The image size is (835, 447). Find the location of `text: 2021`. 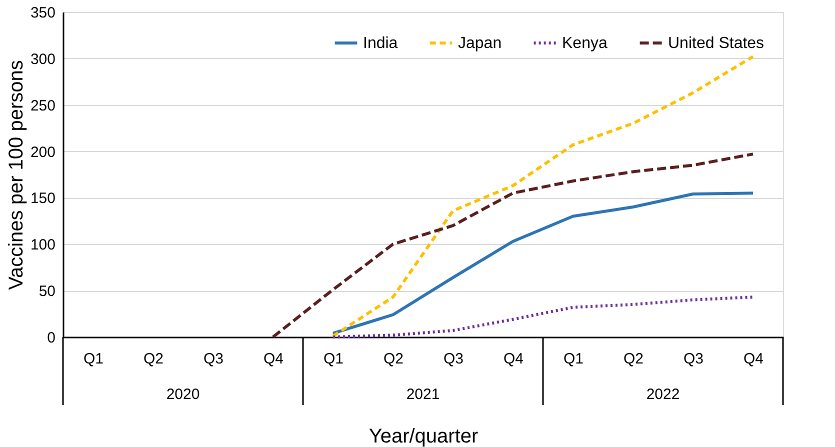

text: 2021 is located at coordinates (423, 394).